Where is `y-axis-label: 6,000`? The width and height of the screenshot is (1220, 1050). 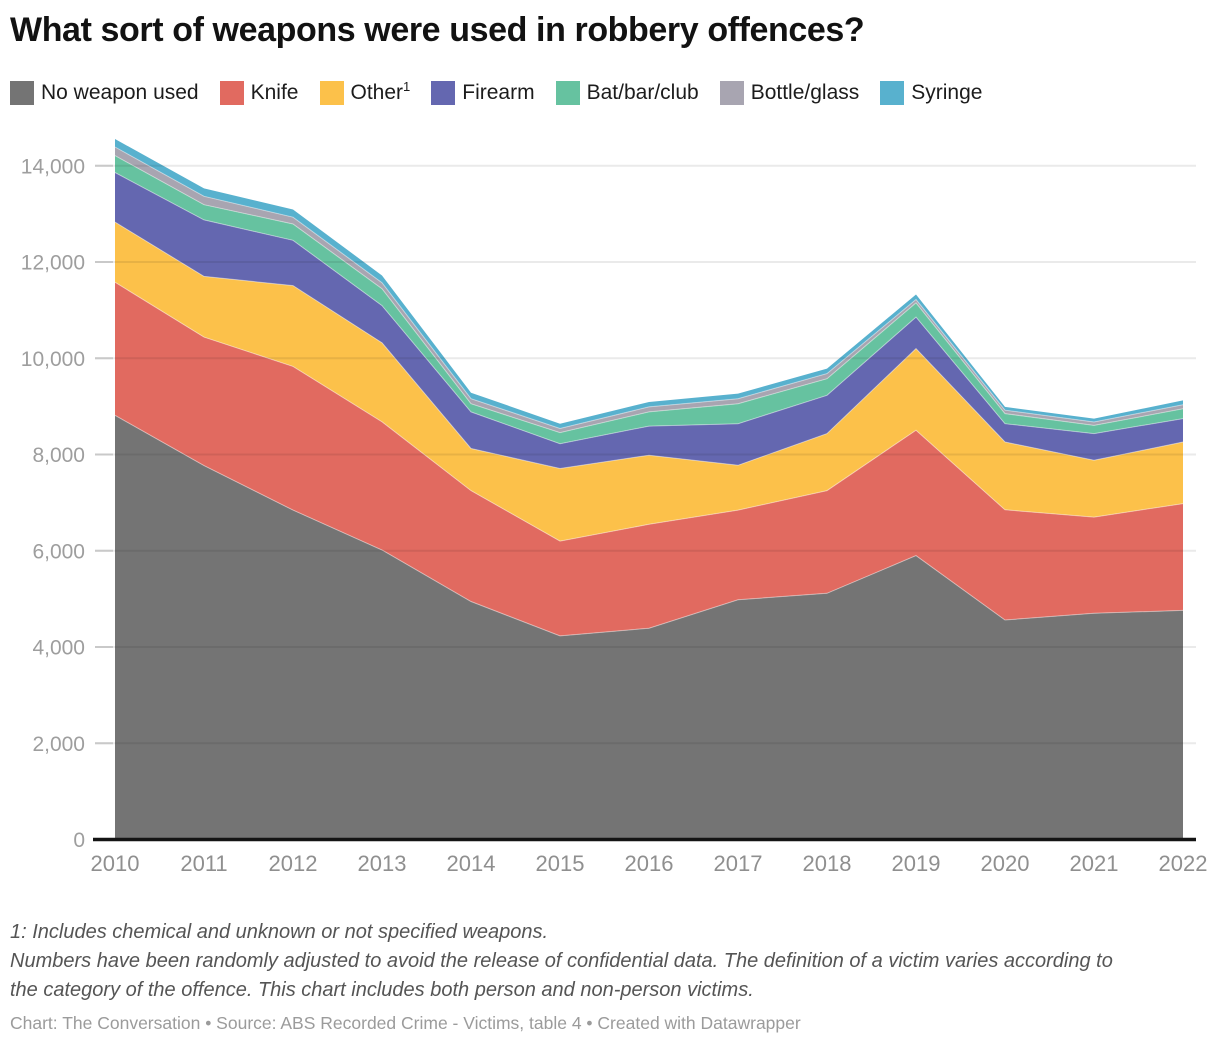
y-axis-label: 6,000 is located at coordinates (58, 551).